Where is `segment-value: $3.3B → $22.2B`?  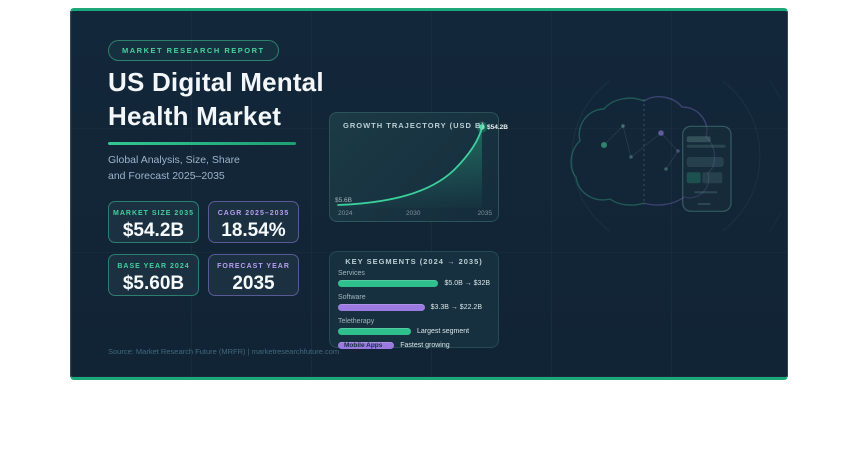
segment-value: $3.3B → $22.2B is located at coordinates (456, 307).